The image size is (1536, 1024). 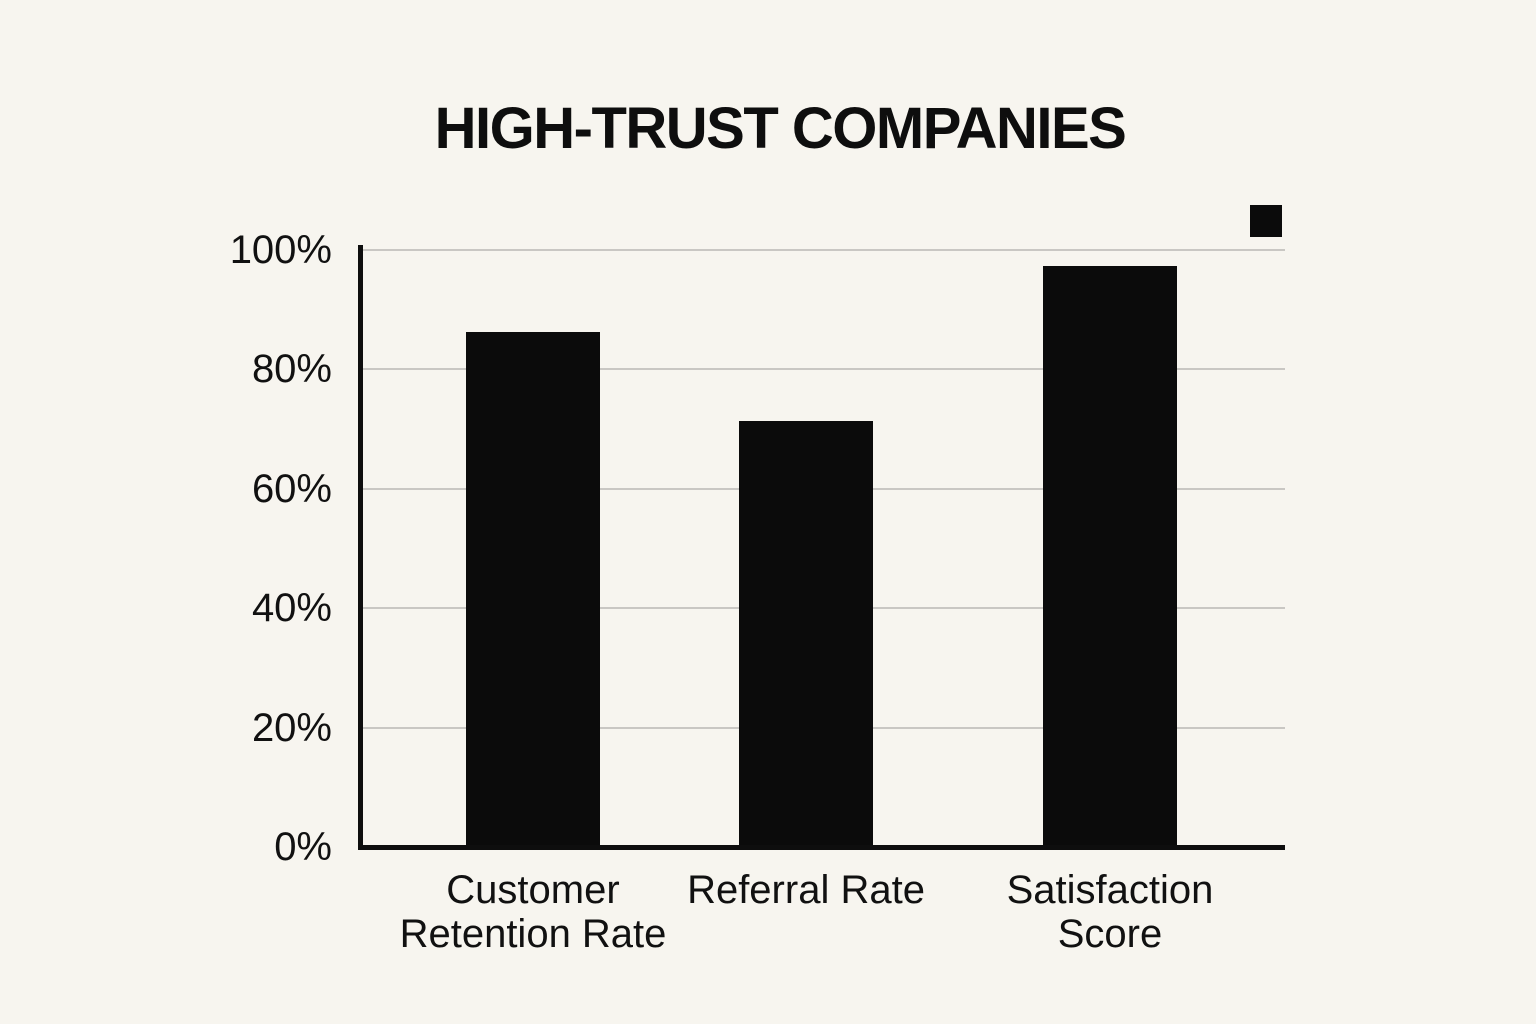 What do you see at coordinates (806, 890) in the screenshot?
I see `x-category-label-referral-rate: Referral Rate` at bounding box center [806, 890].